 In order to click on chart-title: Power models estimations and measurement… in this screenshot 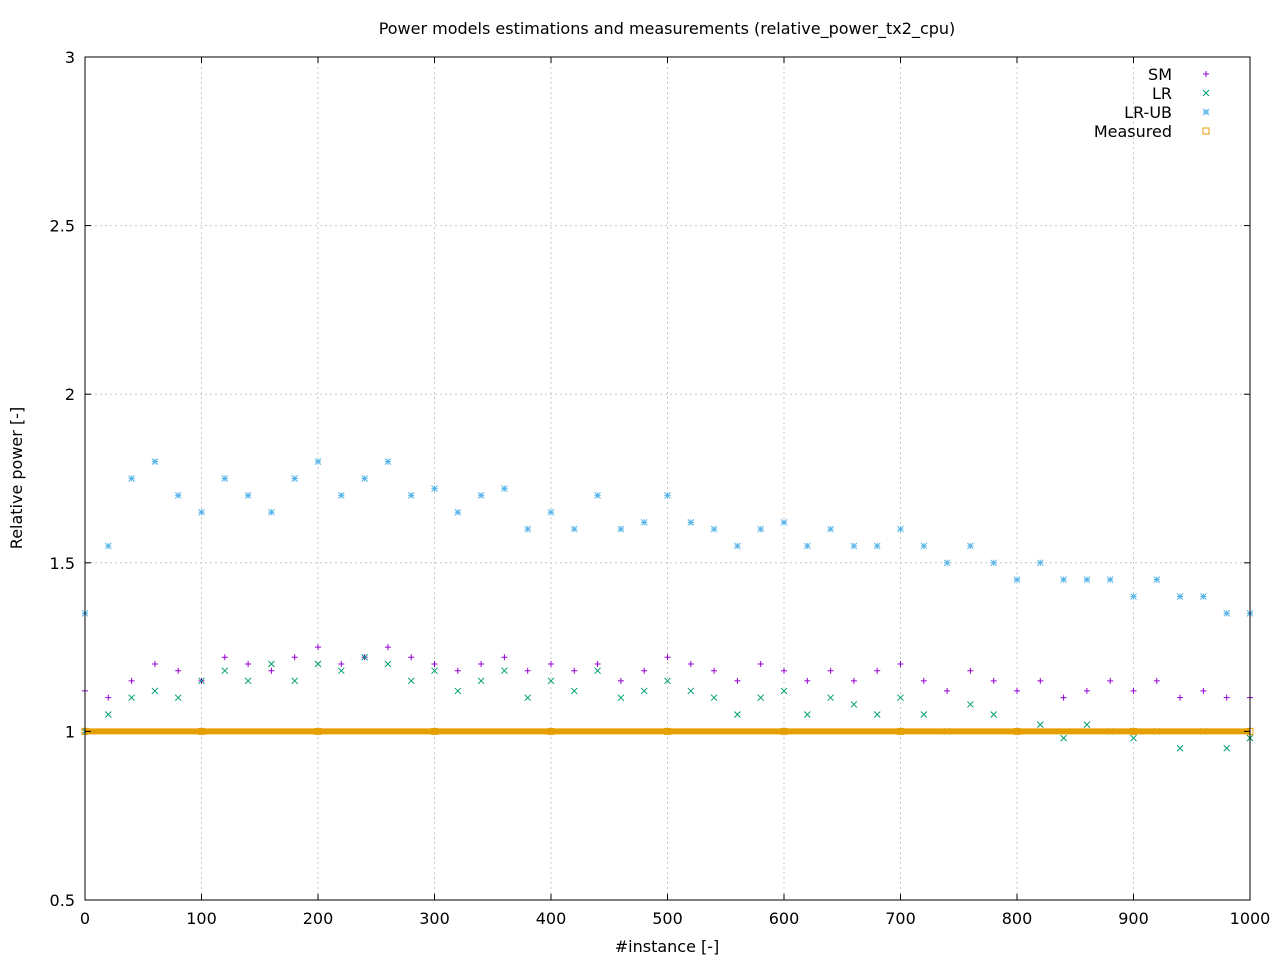, I will do `click(667, 29)`.